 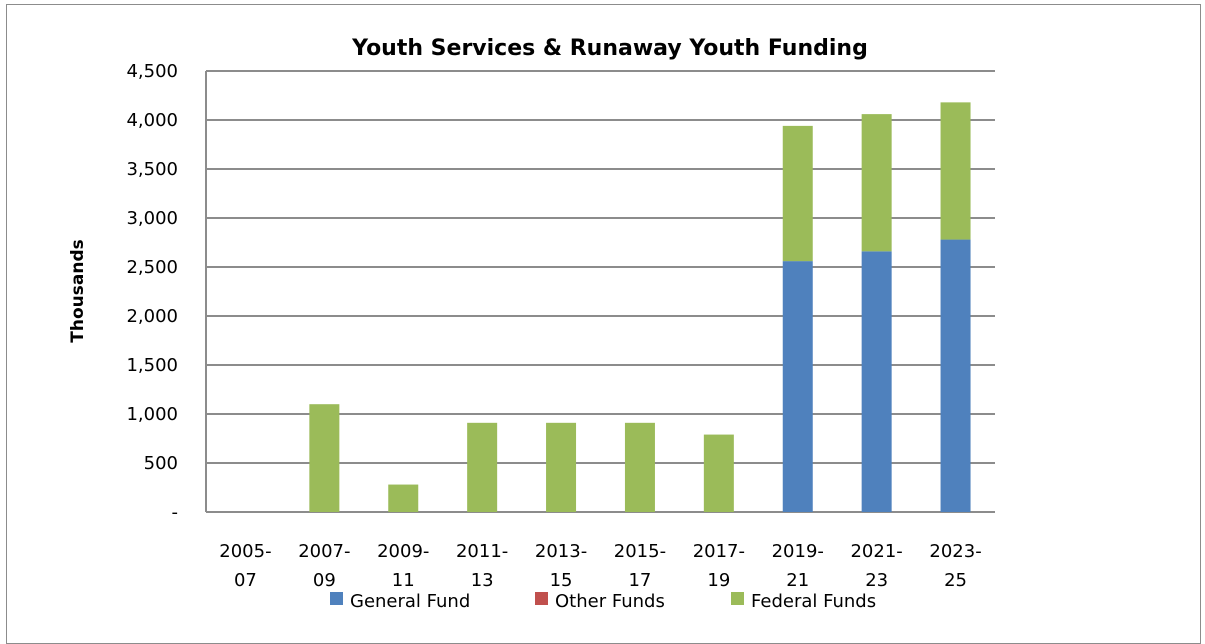 What do you see at coordinates (152, 267) in the screenshot?
I see `y-tick-label: 2,500` at bounding box center [152, 267].